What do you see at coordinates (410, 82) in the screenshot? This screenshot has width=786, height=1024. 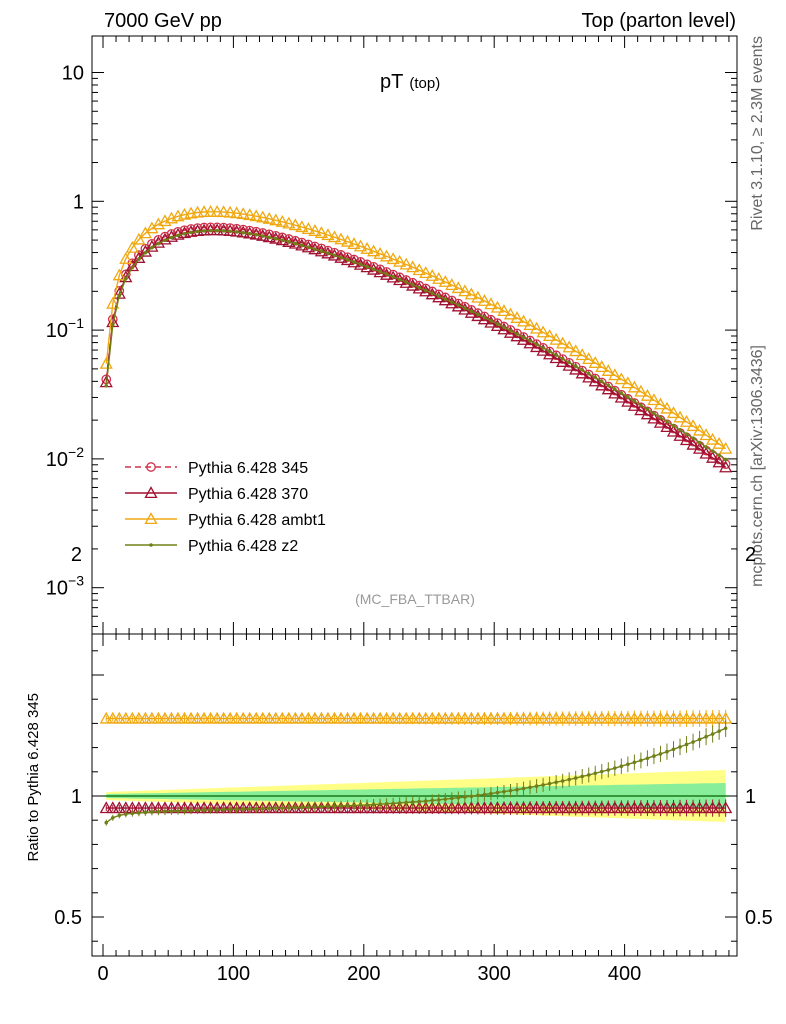 I see `plot-title: pT (top)` at bounding box center [410, 82].